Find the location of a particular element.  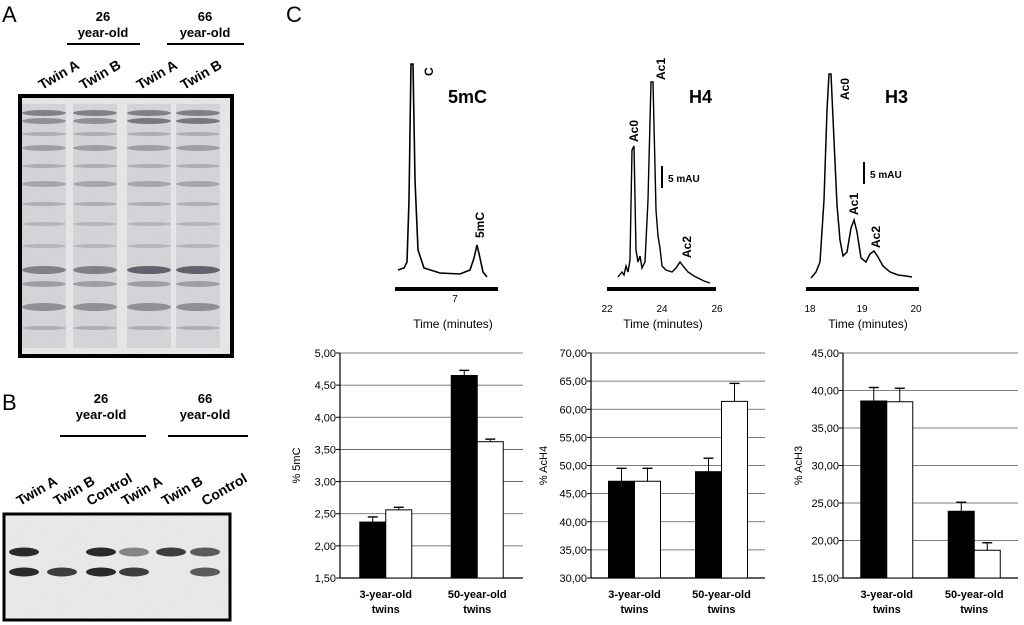

chromatogram-title-h3: H3 is located at coordinates (896, 97).